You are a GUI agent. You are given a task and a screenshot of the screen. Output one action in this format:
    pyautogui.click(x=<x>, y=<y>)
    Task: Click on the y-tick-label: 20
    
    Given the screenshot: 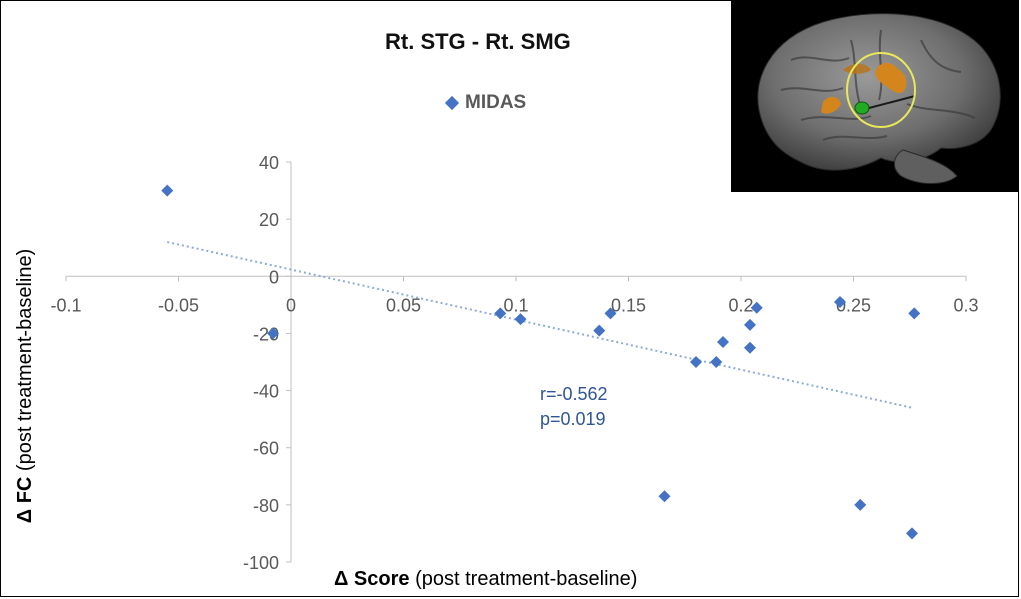 What is the action you would take?
    pyautogui.click(x=269, y=220)
    